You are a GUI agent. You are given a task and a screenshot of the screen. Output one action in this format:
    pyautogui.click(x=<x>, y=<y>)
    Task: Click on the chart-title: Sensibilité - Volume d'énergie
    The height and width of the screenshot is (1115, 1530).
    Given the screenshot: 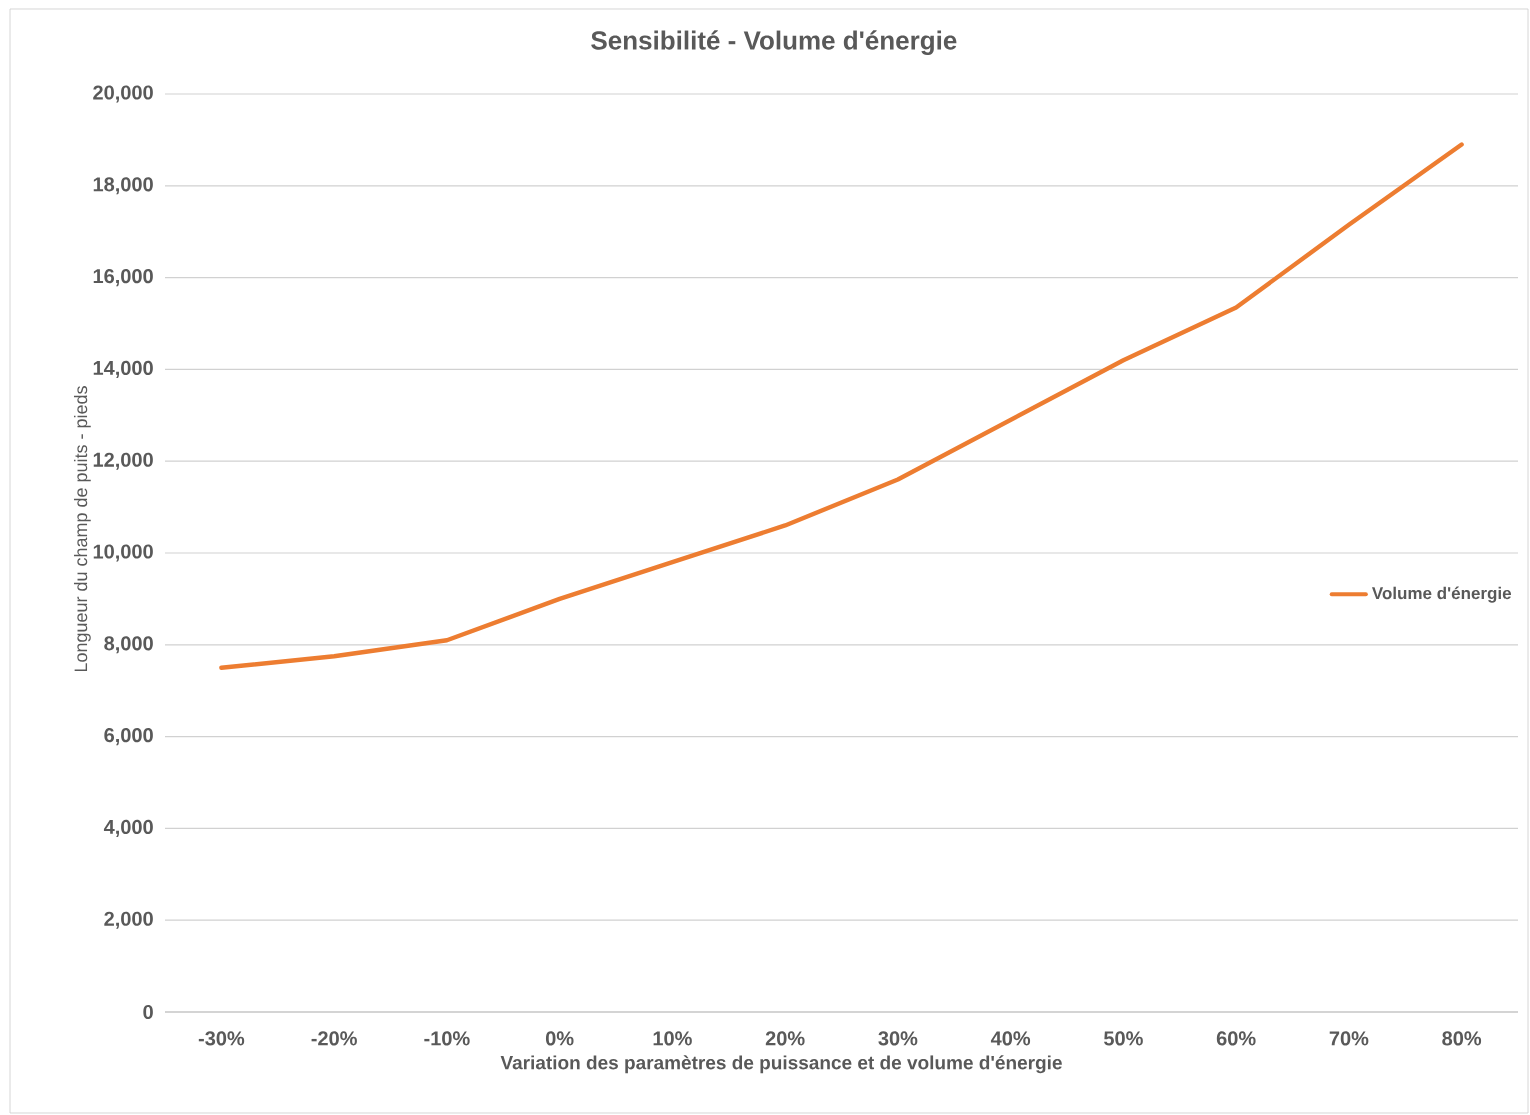 What is the action you would take?
    pyautogui.click(x=774, y=42)
    